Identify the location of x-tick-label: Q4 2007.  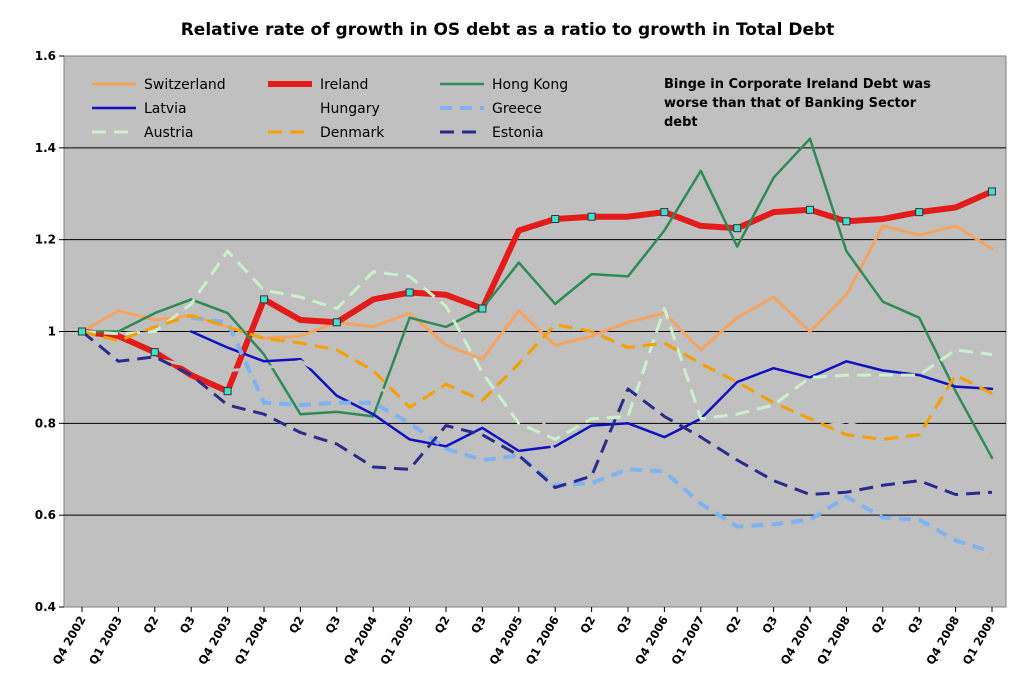
(797, 641).